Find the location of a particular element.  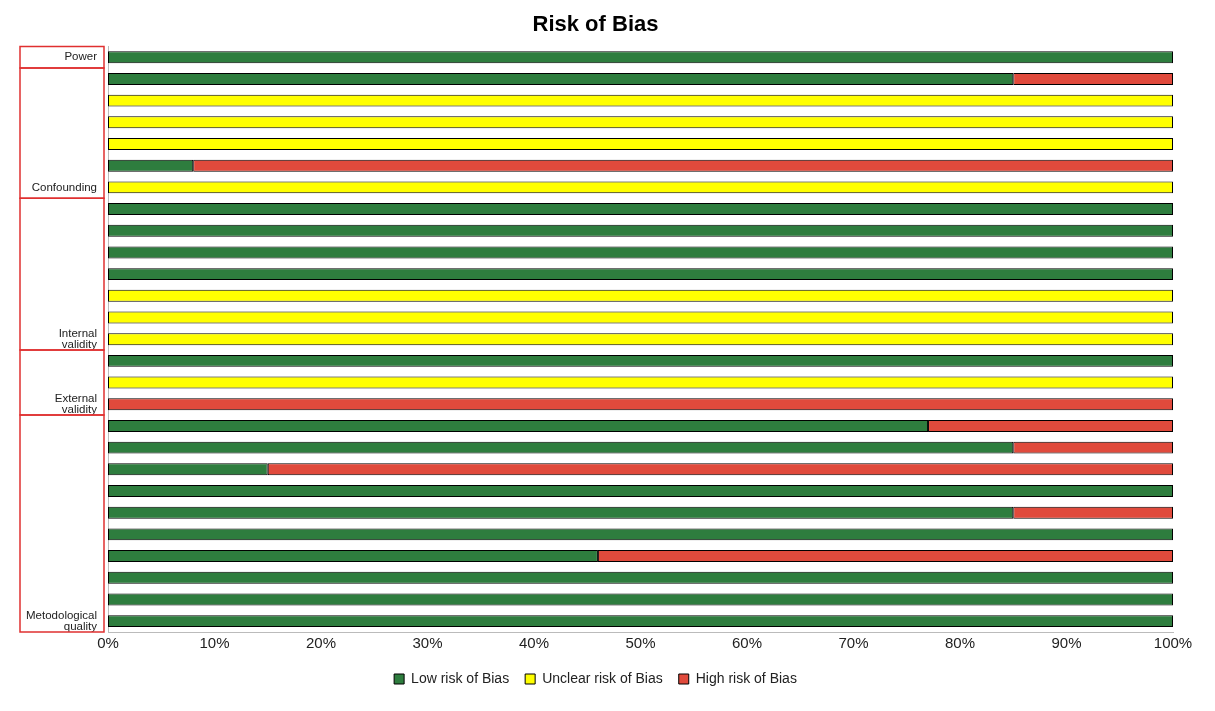

legend-label: High risk of Bias is located at coordinates (746, 677).